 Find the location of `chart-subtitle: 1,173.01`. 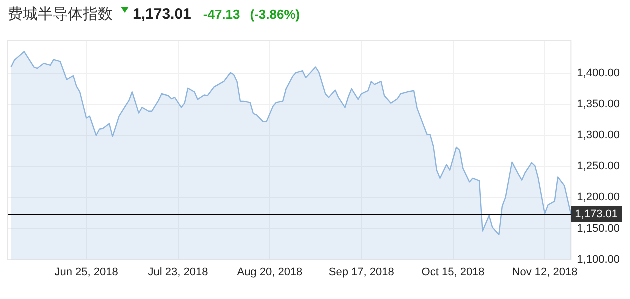

chart-subtitle: 1,173.01 is located at coordinates (162, 14).